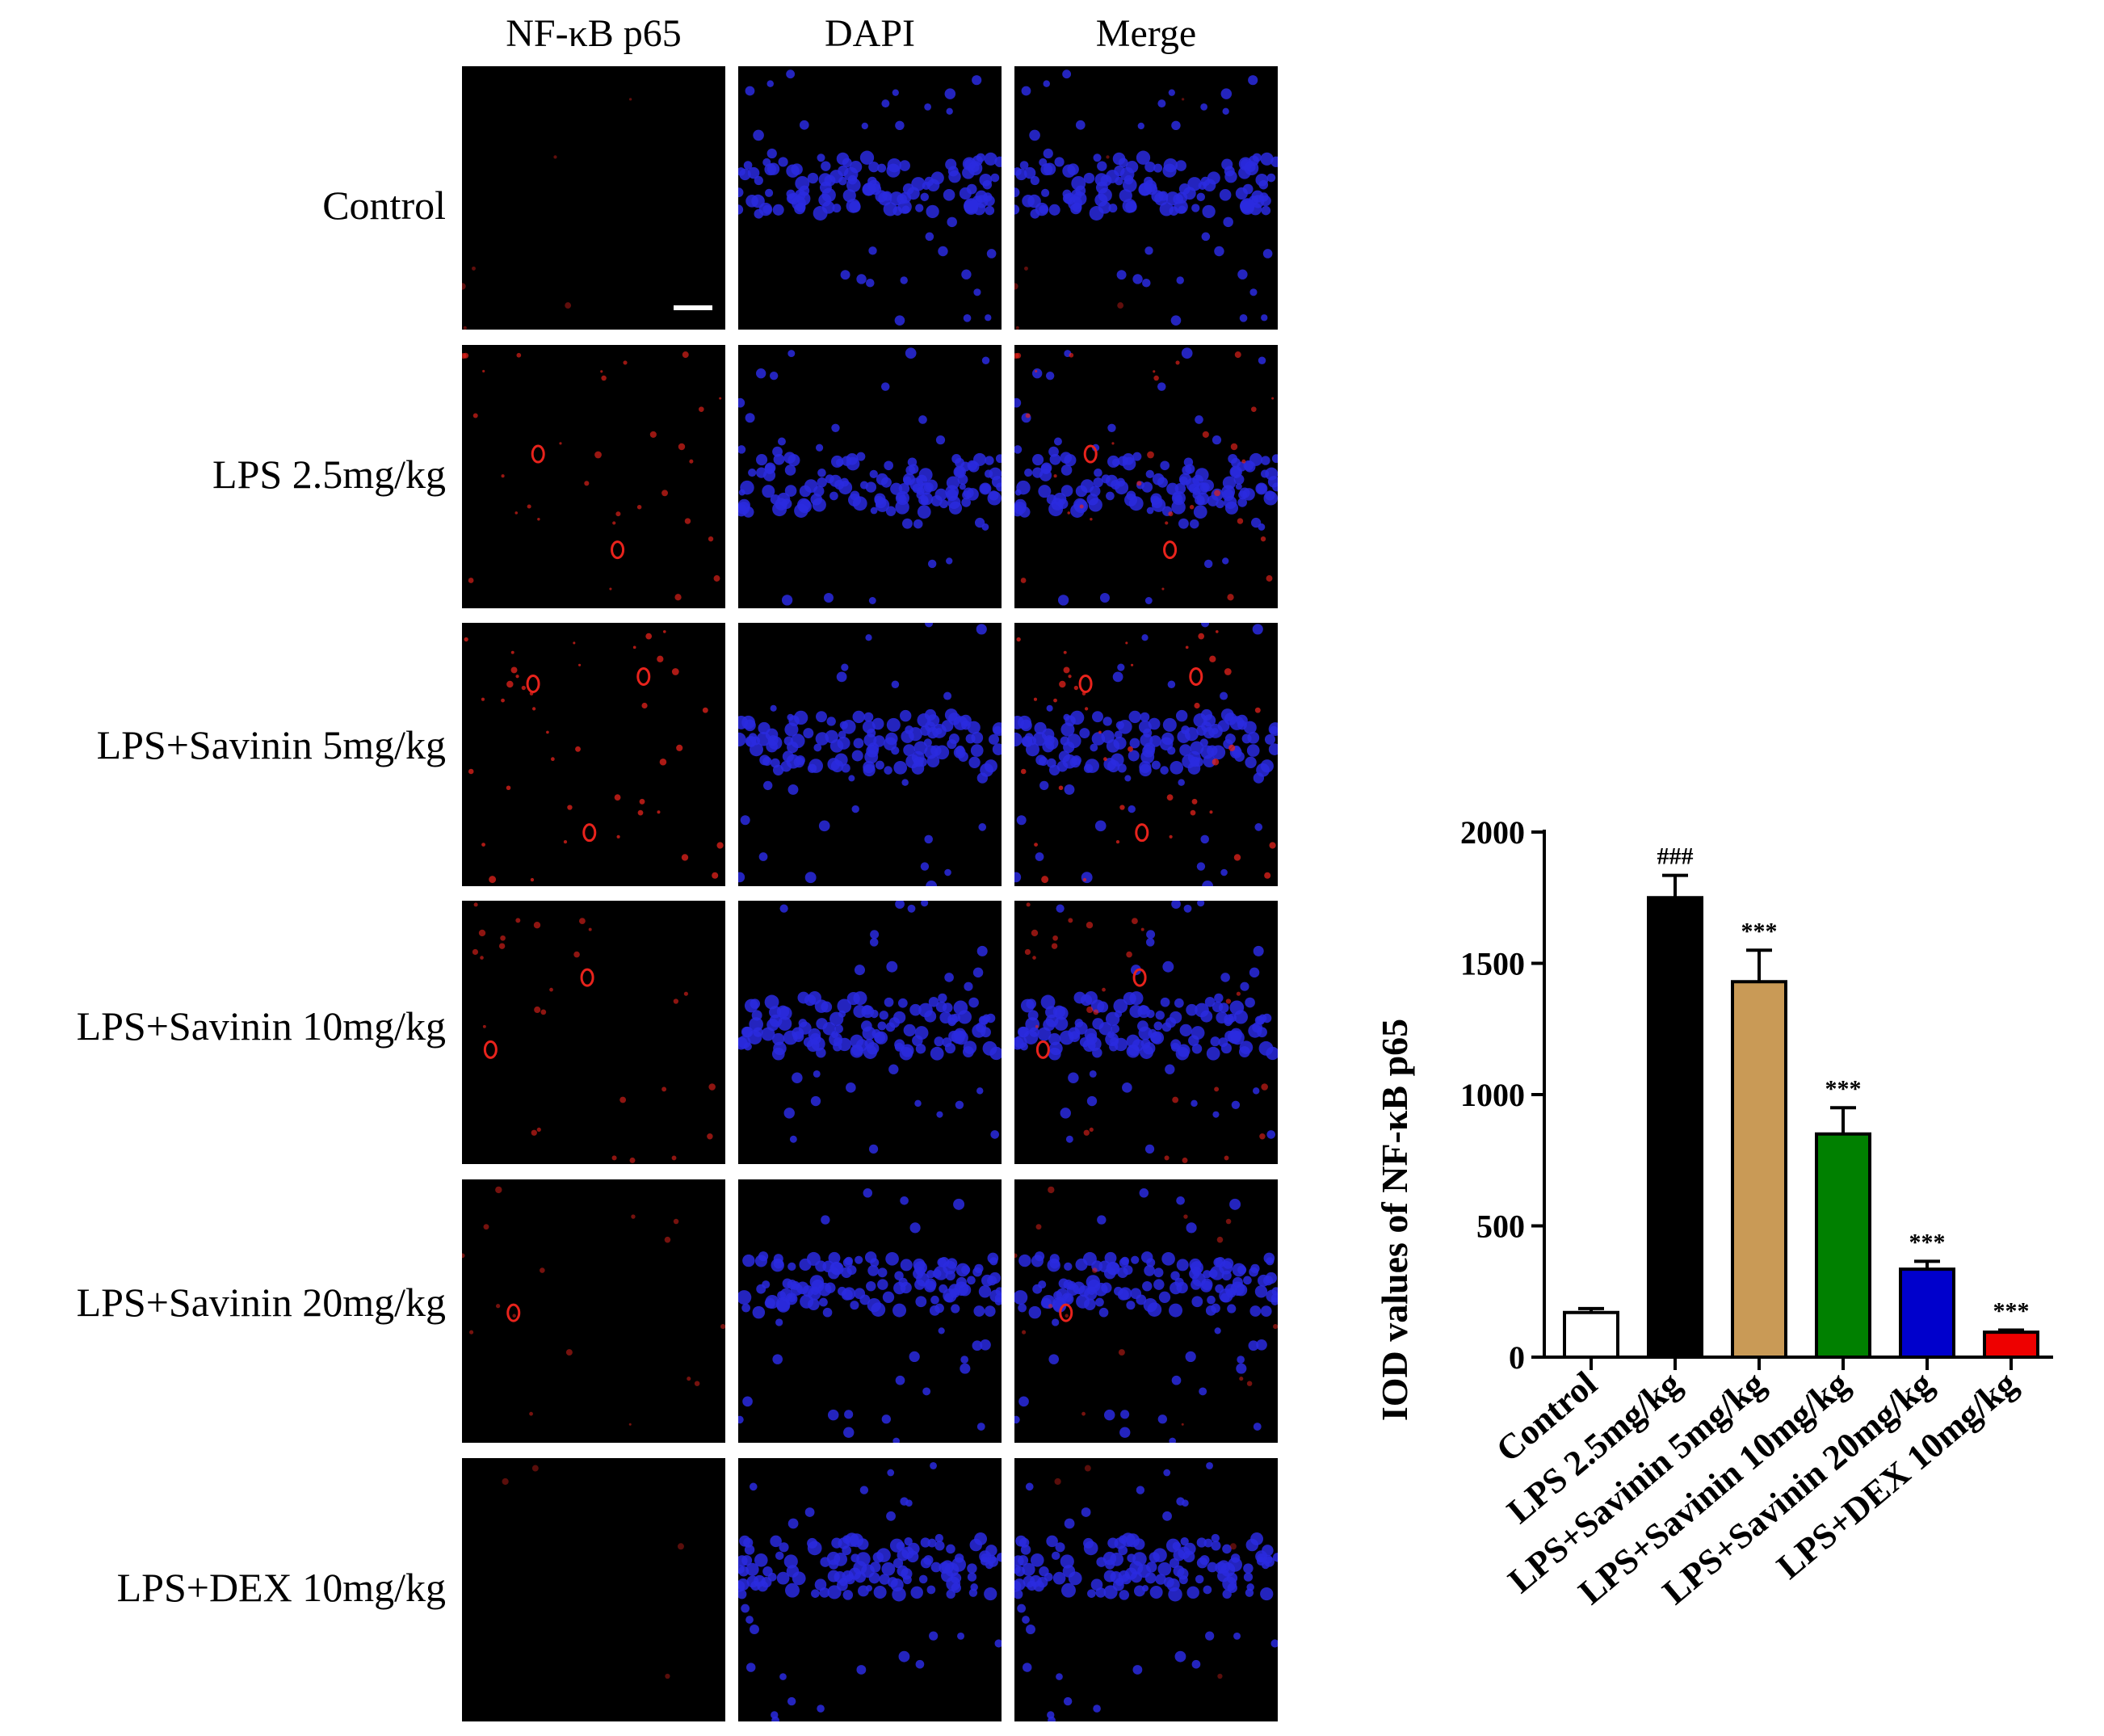  Describe the element at coordinates (1801, 1101) in the screenshot. I see `bars: ### *** *** *** ***` at that location.